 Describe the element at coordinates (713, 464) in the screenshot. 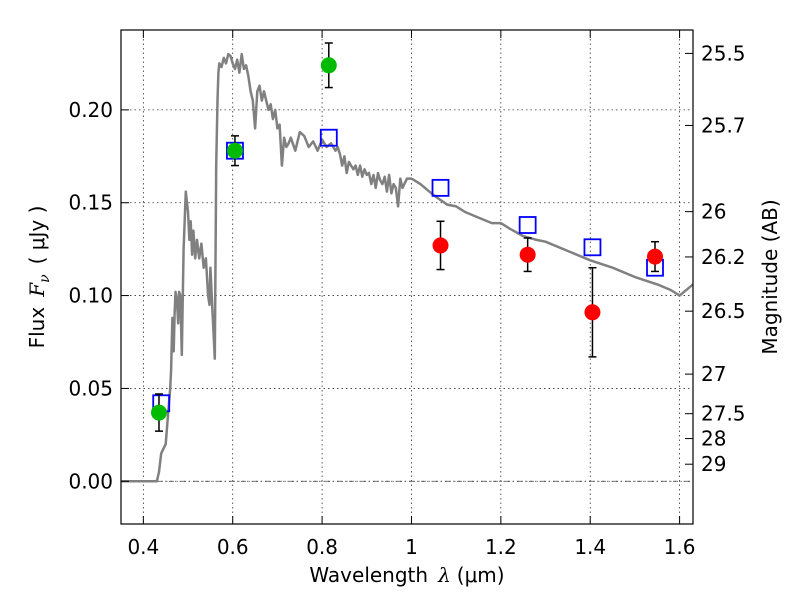

I see `magnitude-tick-label: 29` at that location.